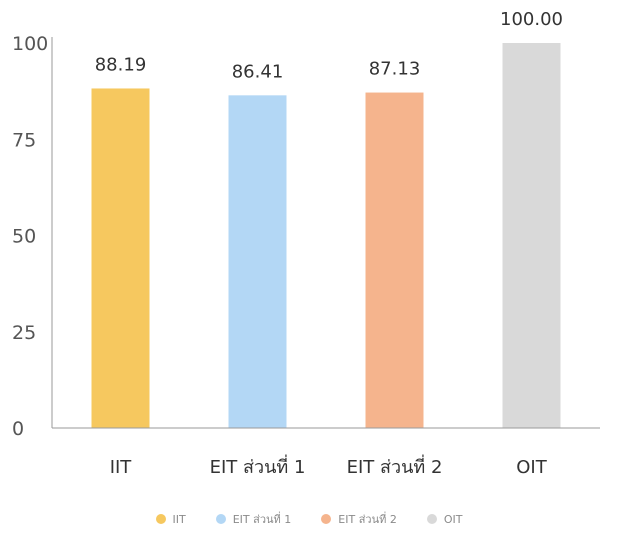 This screenshot has height=537, width=618. I want to click on legend-item-eit-1: EIT ส่วนที่ 1, so click(253, 519).